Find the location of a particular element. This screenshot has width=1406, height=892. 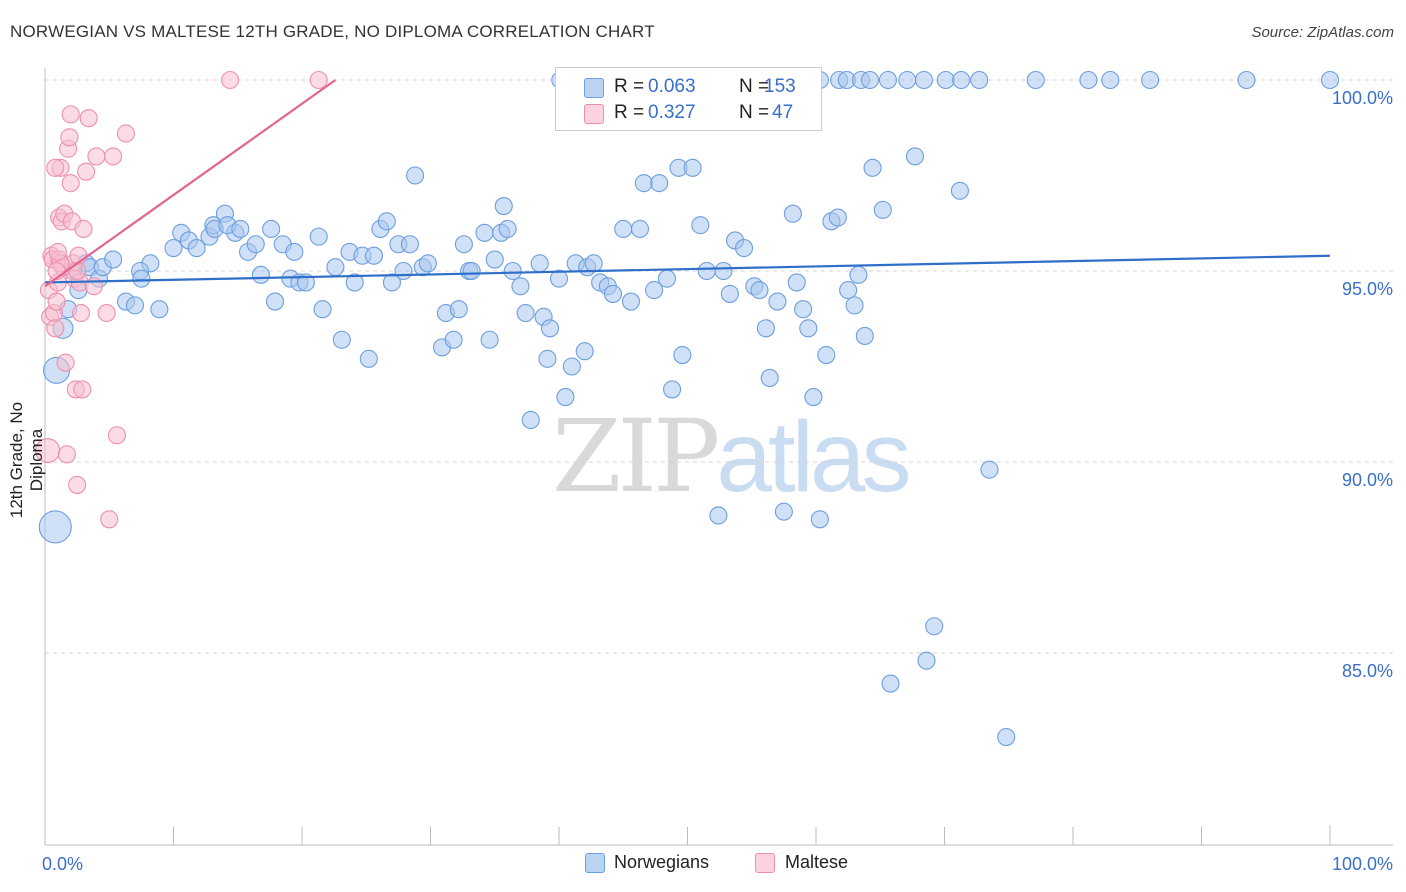

r-value: 0.063 is located at coordinates (672, 86).